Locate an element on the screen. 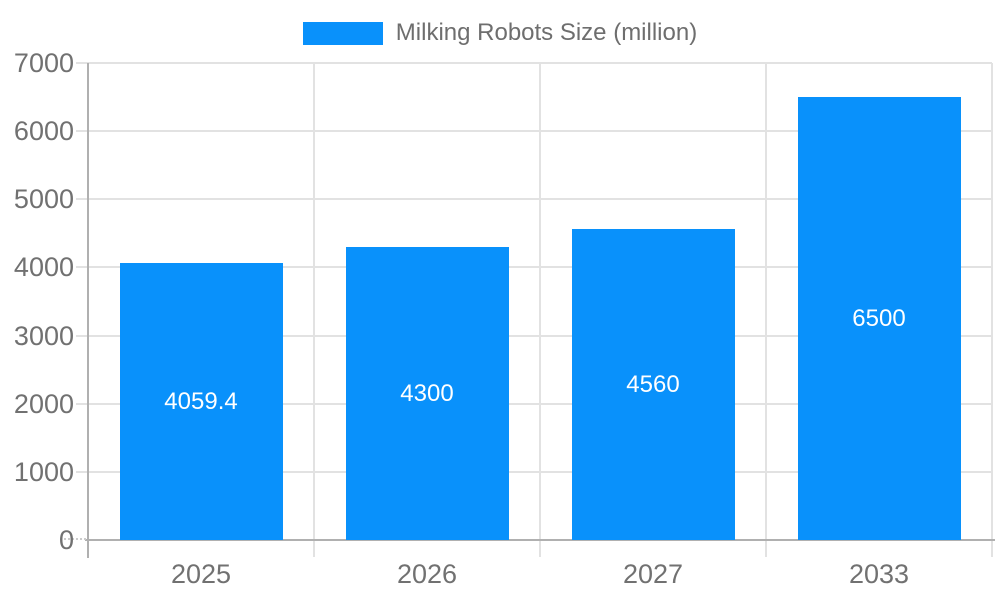  x-tick-label: 2027 is located at coordinates (653, 574).